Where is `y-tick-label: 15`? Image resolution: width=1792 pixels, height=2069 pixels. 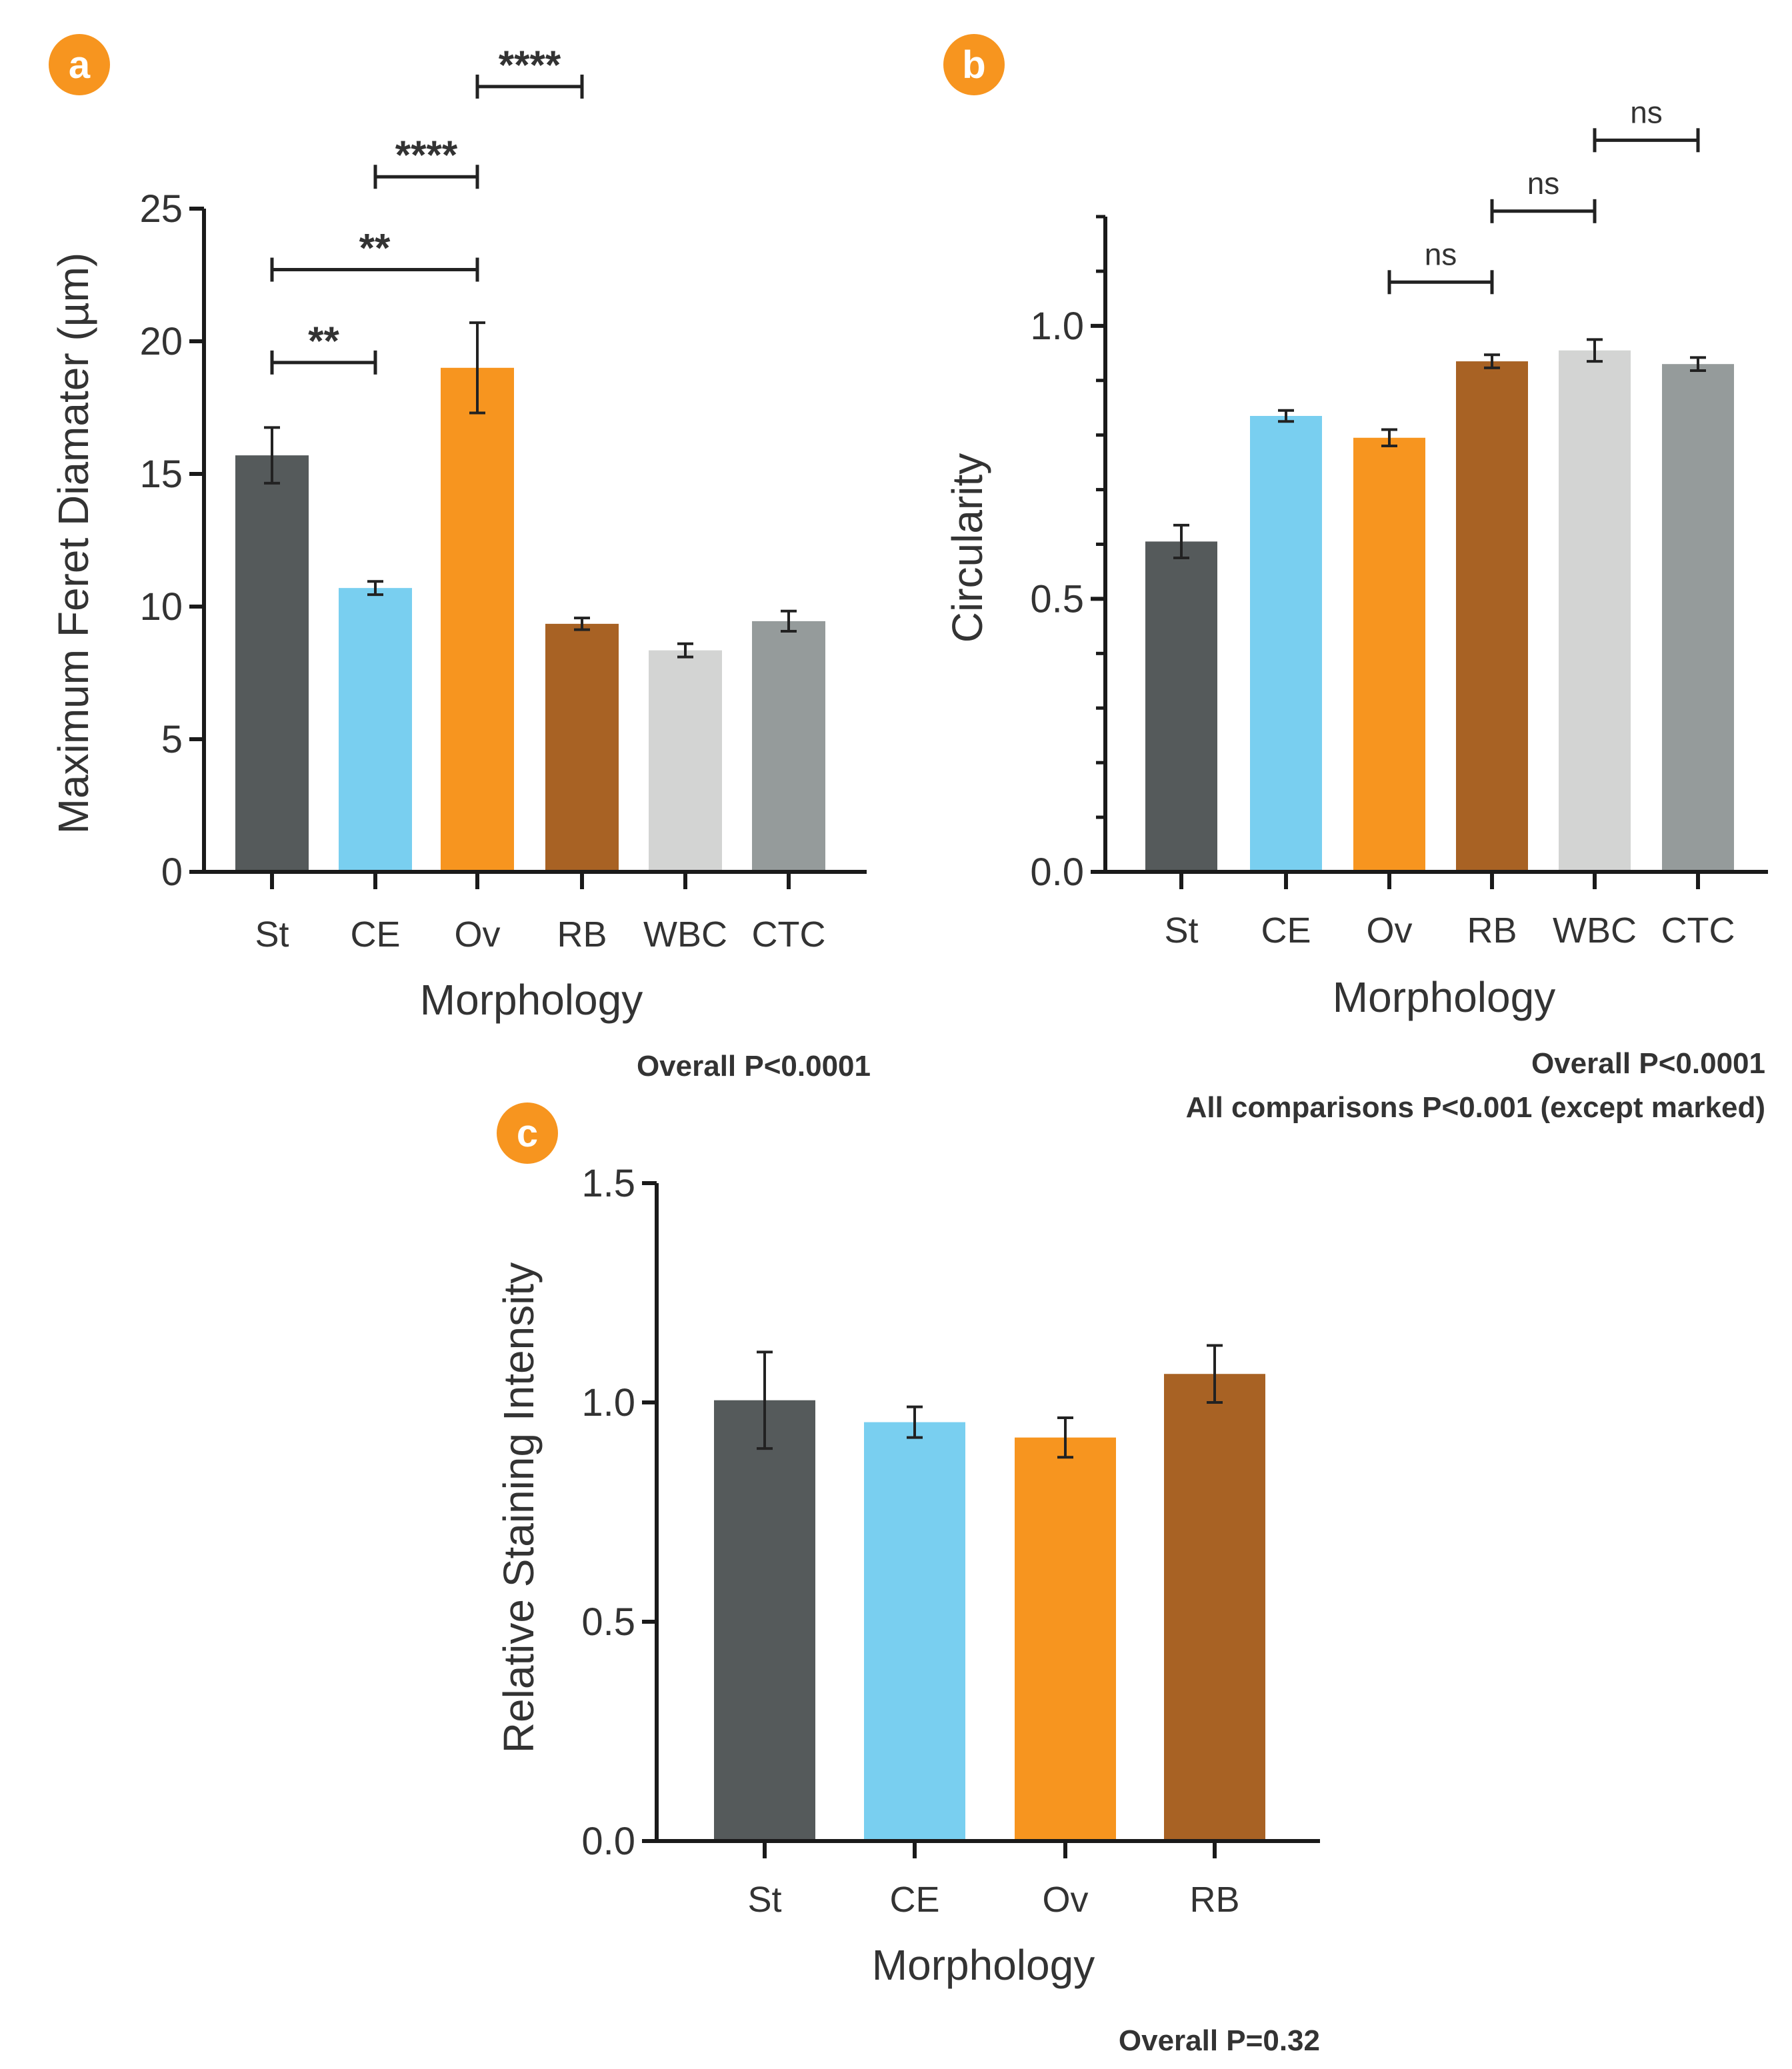 y-tick-label: 15 is located at coordinates (161, 474).